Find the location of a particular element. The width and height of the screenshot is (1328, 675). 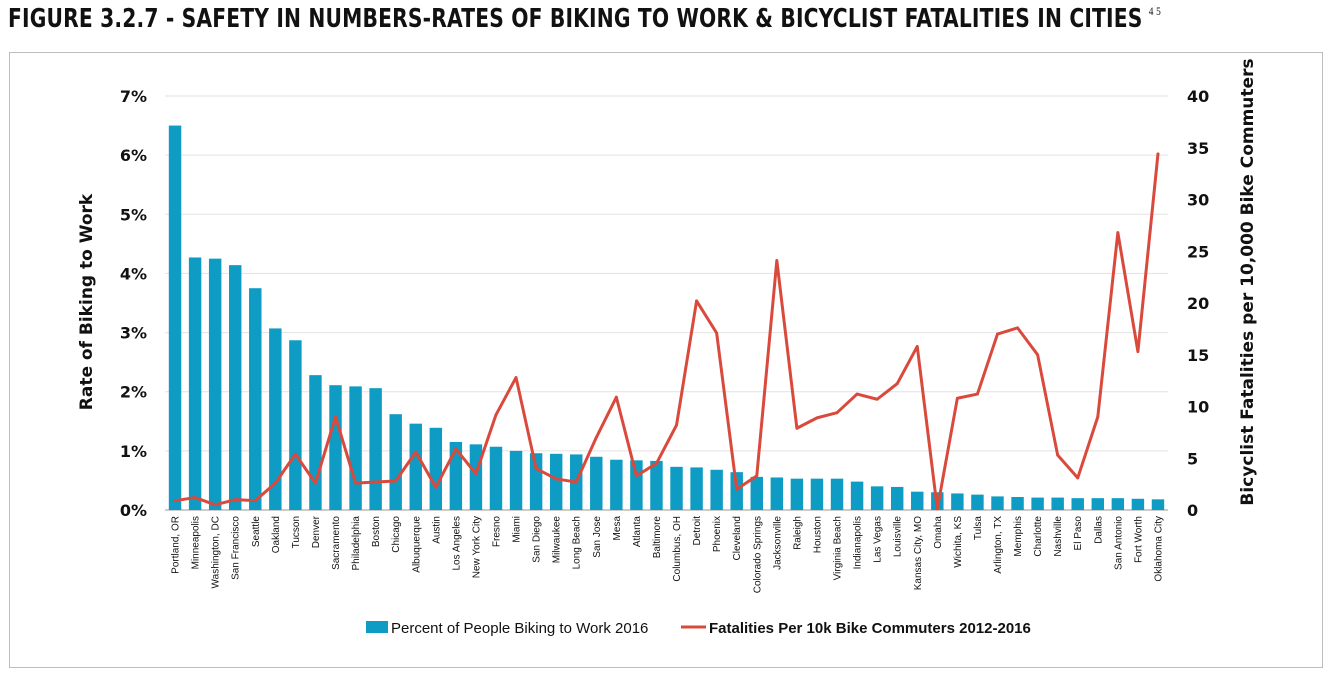

category-label: Wichita, KS is located at coordinates (958, 542).